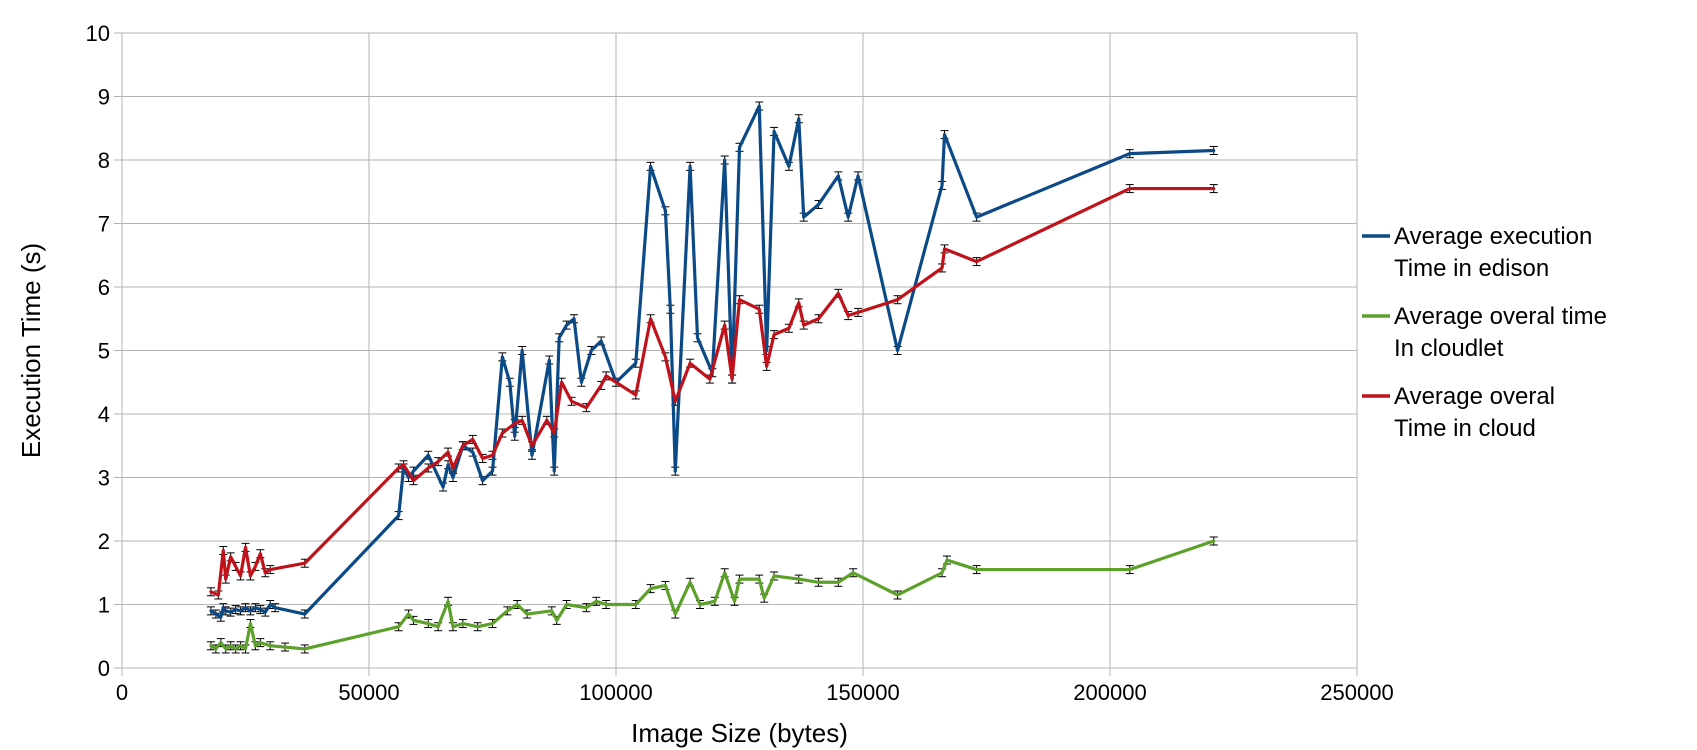 The image size is (1697, 750). Describe the element at coordinates (1471, 268) in the screenshot. I see `legend-entry-0: Time in edison` at that location.